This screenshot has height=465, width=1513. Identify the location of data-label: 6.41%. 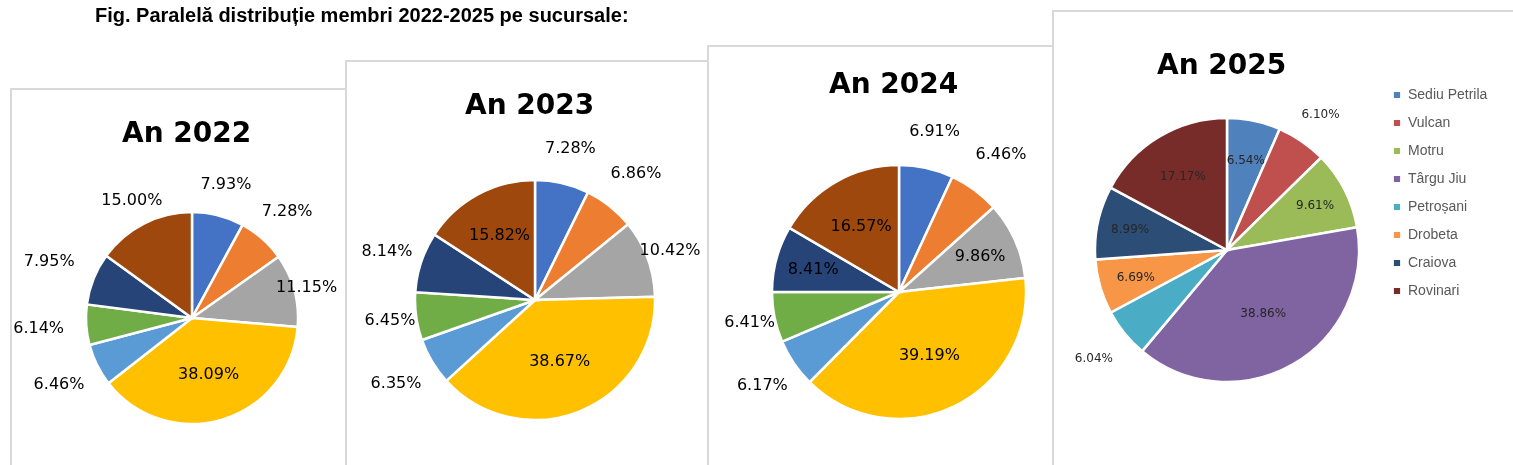
(750, 322).